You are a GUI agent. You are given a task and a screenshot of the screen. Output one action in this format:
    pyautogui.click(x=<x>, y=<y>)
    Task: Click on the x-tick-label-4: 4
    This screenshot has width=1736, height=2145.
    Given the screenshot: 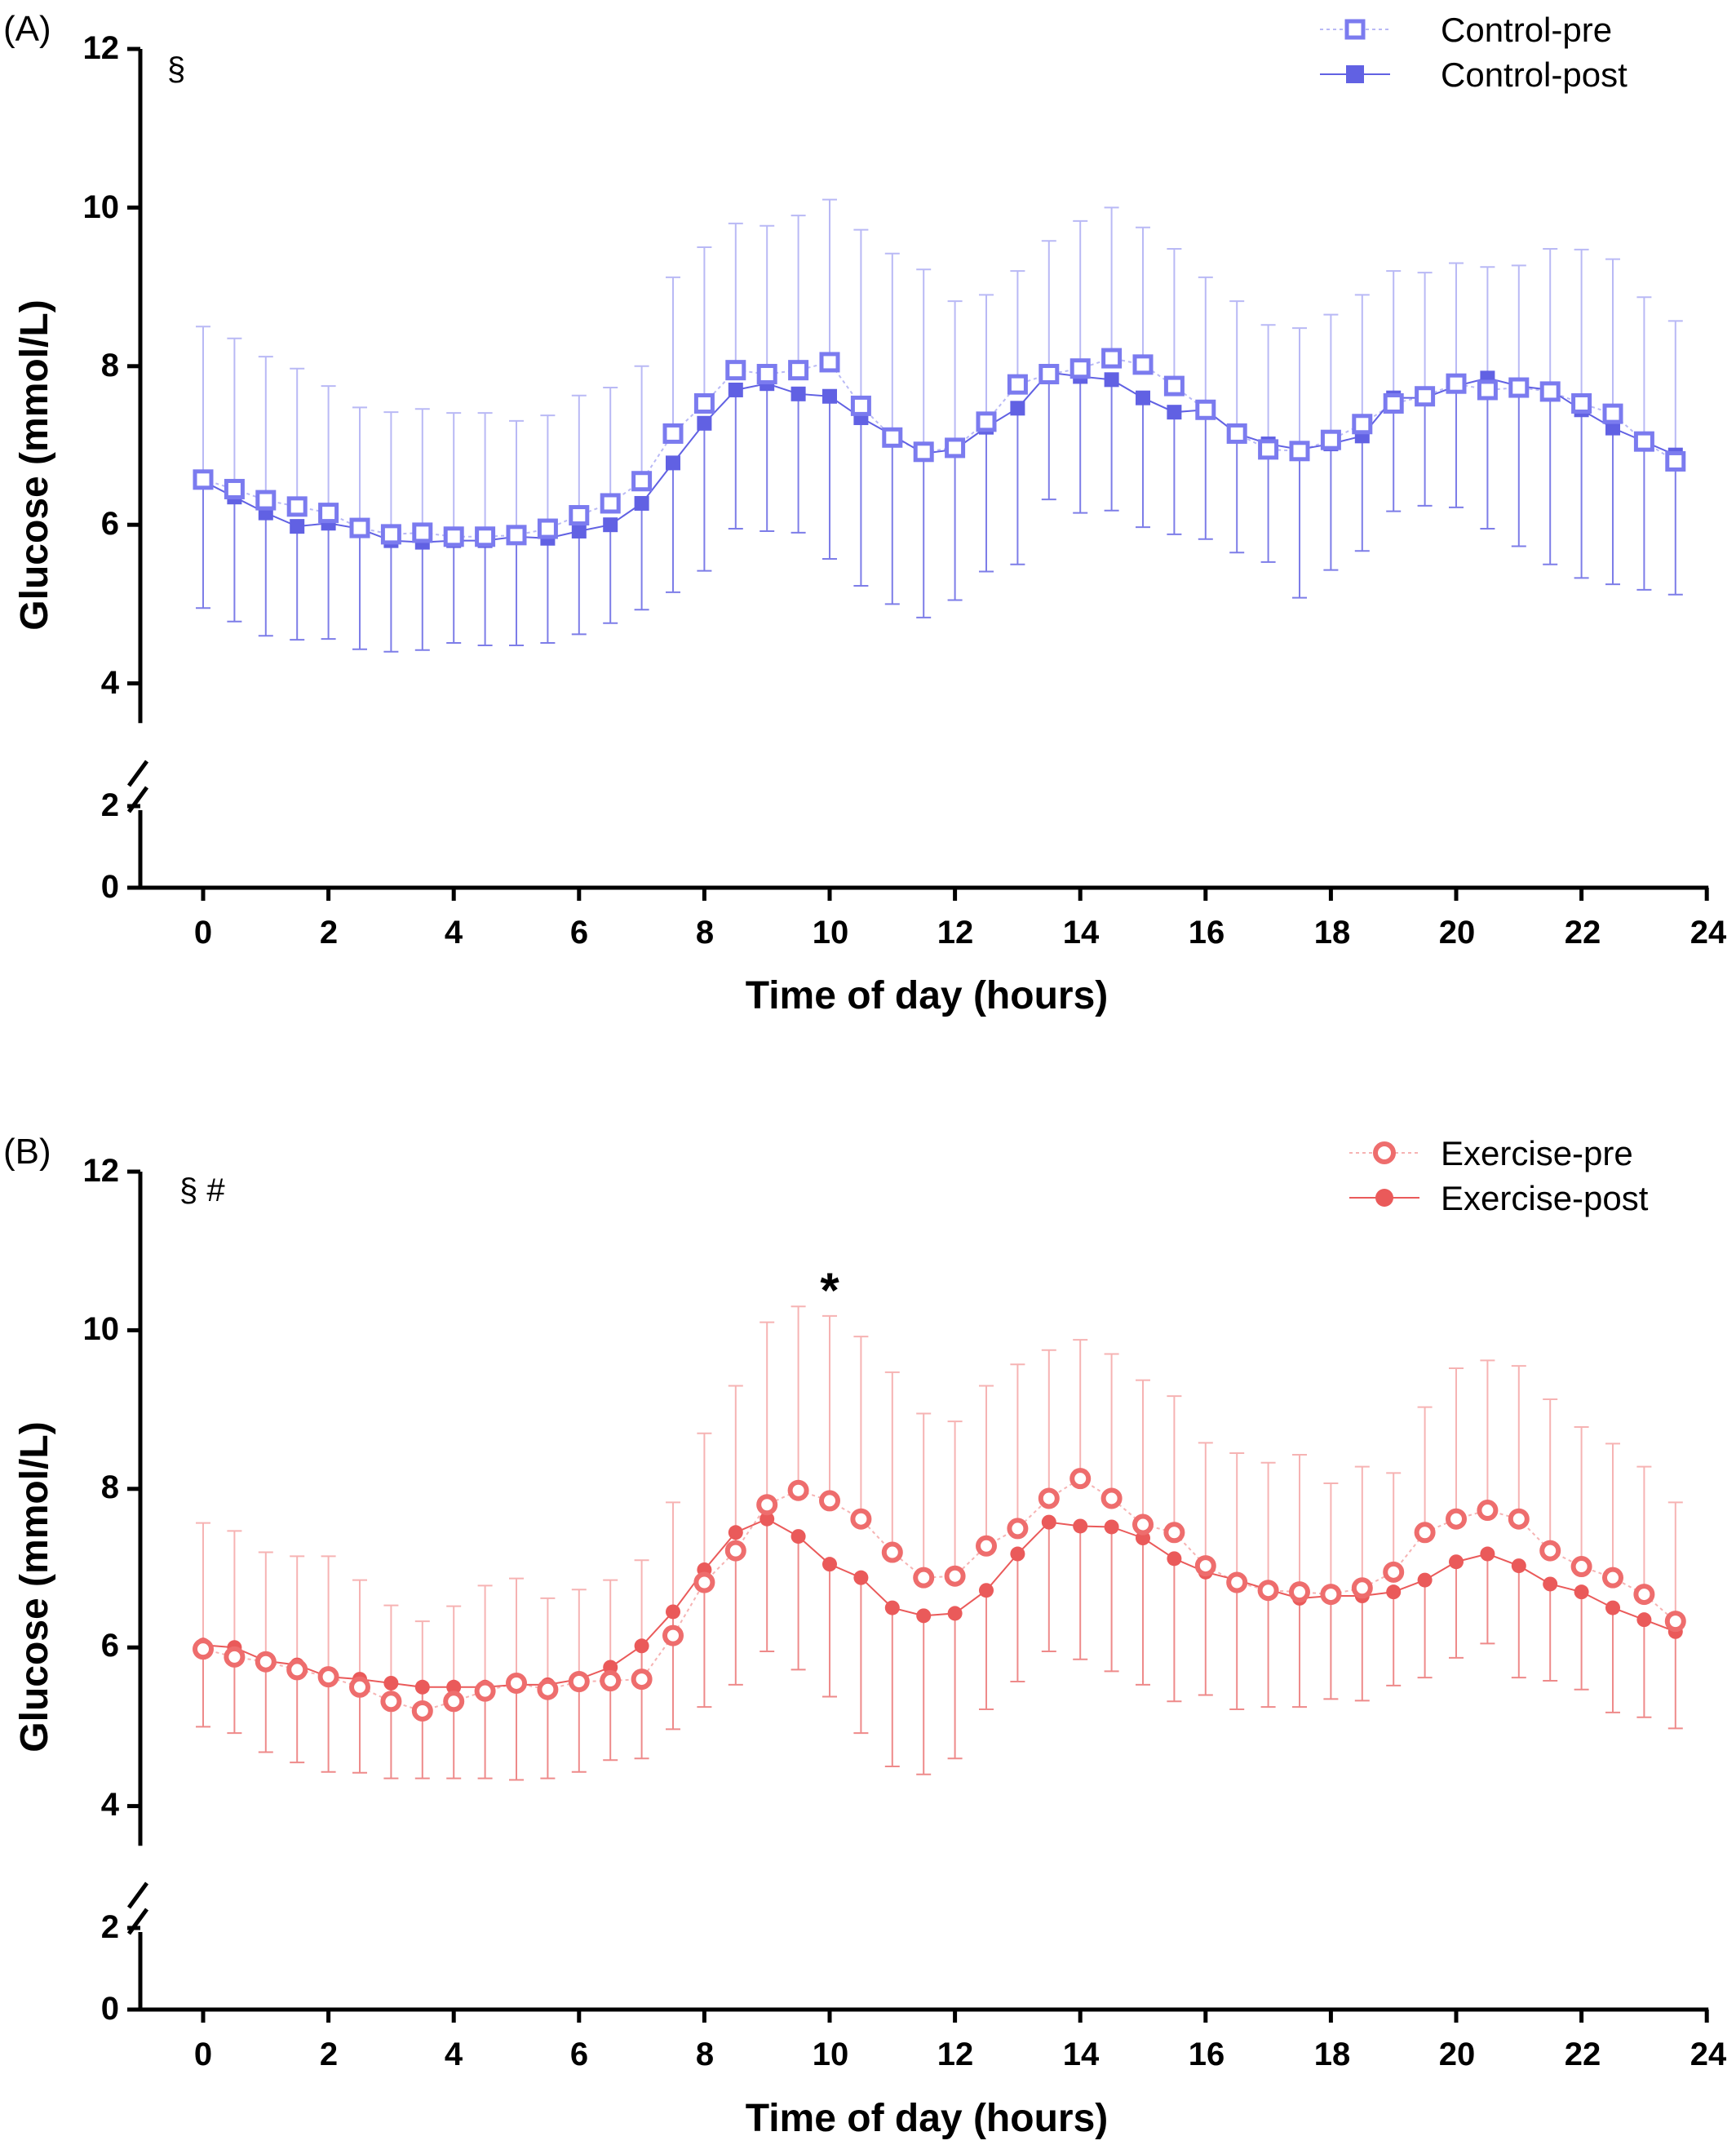 What is the action you would take?
    pyautogui.click(x=454, y=933)
    